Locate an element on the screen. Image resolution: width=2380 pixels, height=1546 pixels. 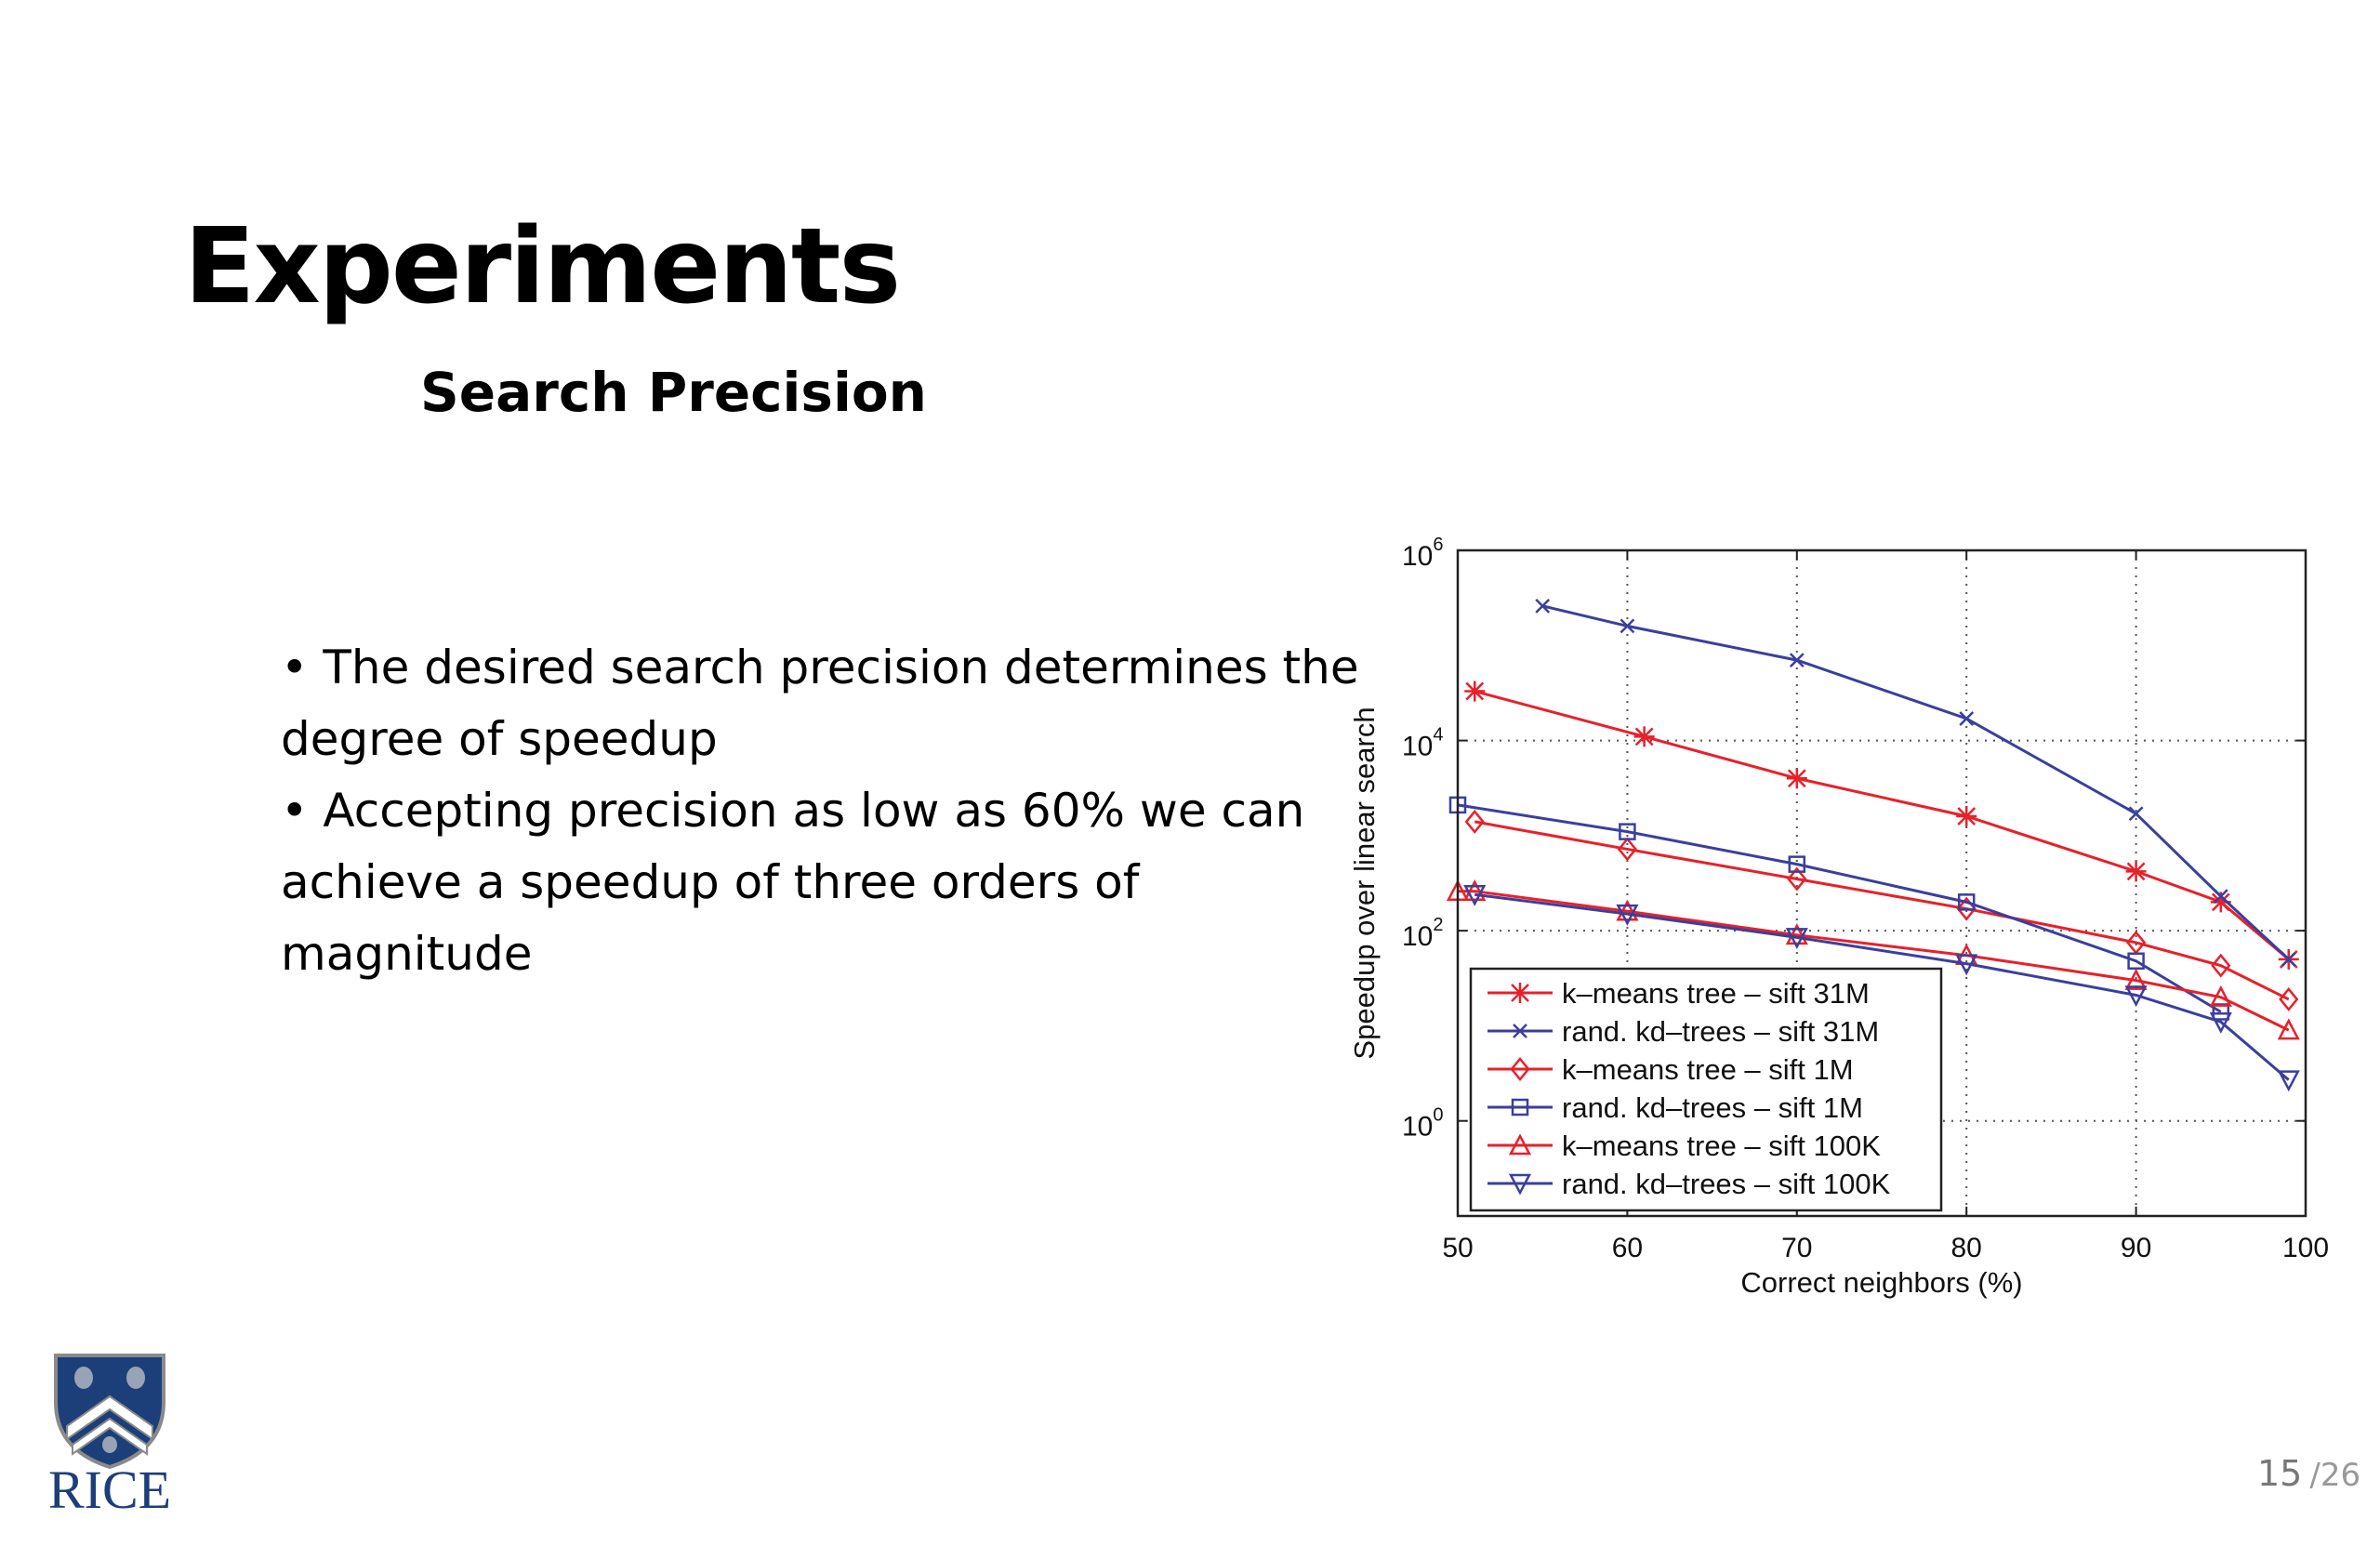
legend-item: rand. kd–trees – sift 1M is located at coordinates (1675, 1107).